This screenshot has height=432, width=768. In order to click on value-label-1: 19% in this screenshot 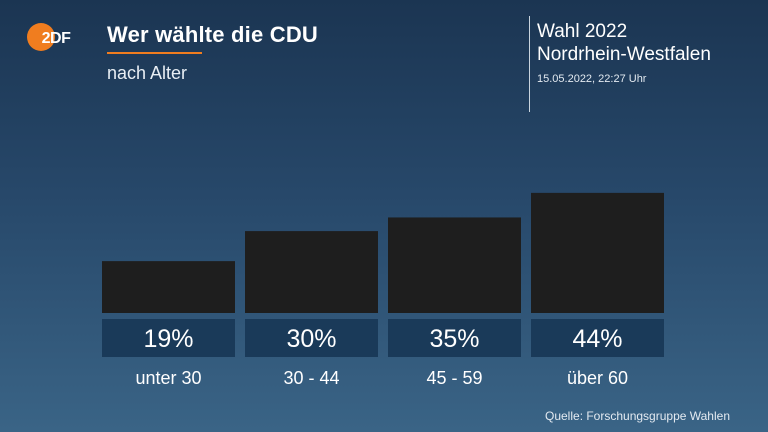, I will do `click(168, 339)`.